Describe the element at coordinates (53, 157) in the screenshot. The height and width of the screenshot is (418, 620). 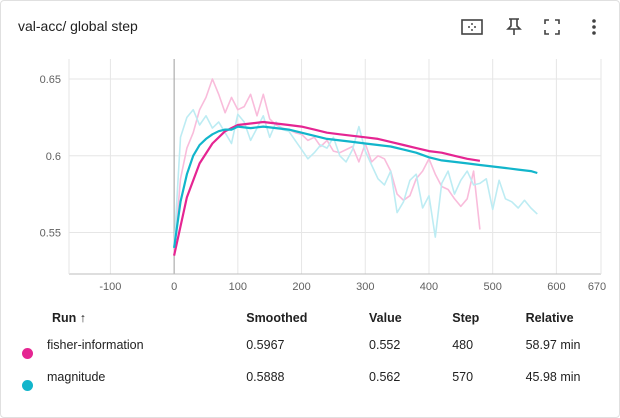
I see `y-tick-label: 0.6` at that location.